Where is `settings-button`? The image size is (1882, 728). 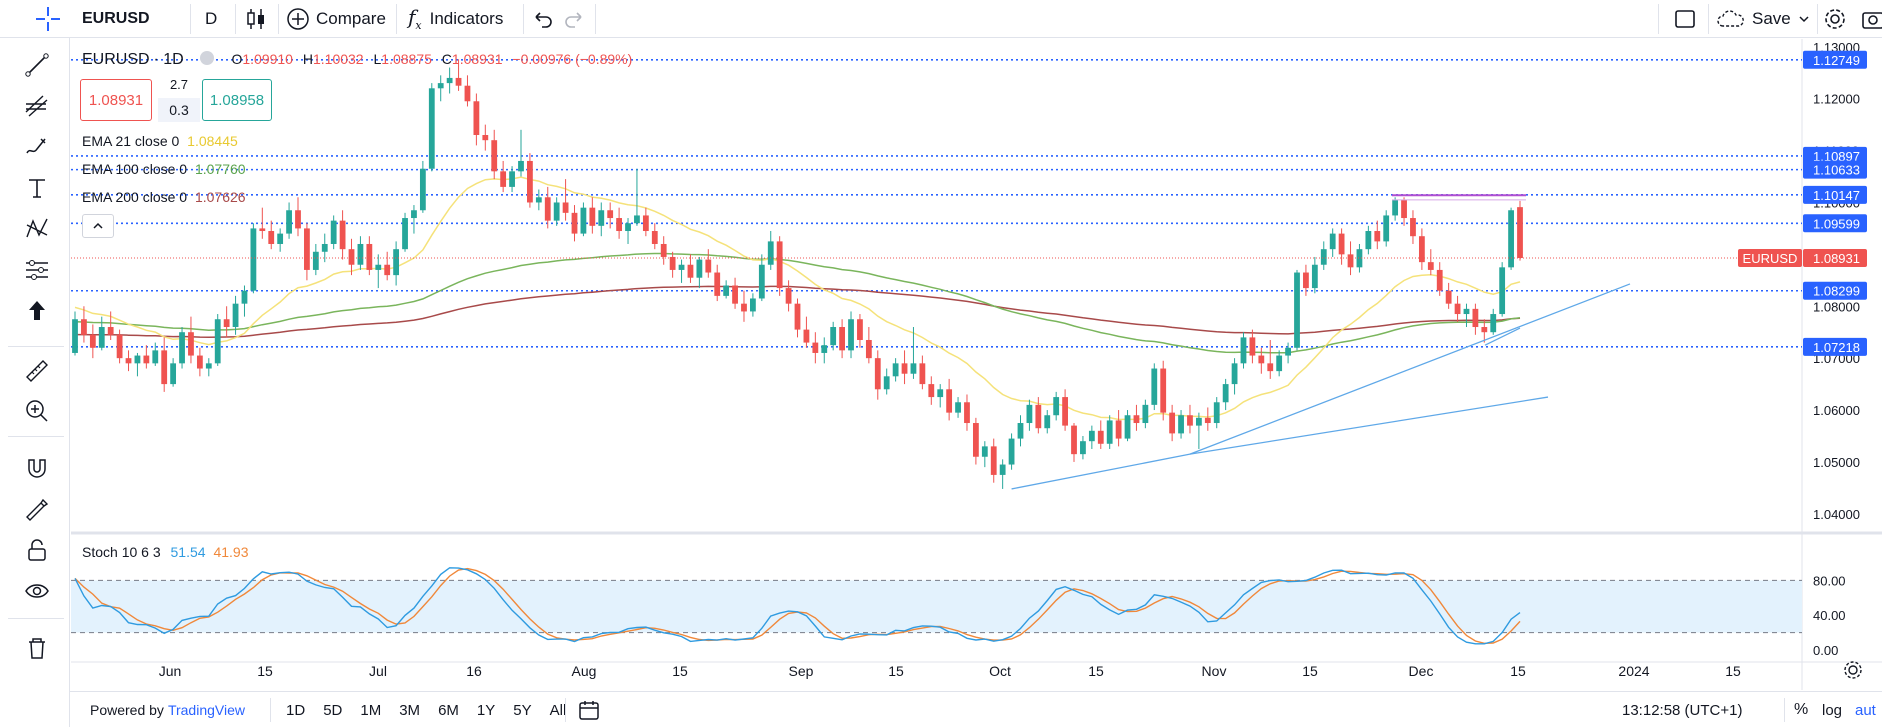
settings-button is located at coordinates (1835, 18).